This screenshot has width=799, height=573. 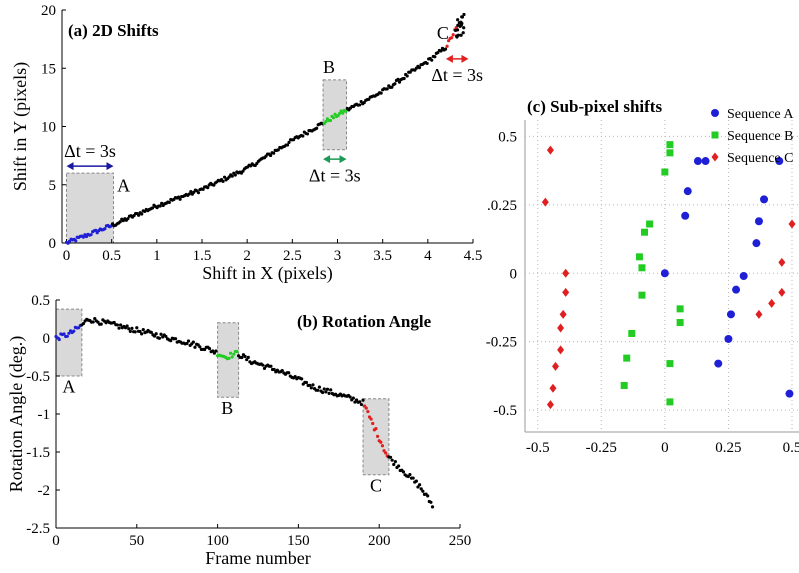 I want to click on x-tick-label: 1.5, so click(x=202, y=256).